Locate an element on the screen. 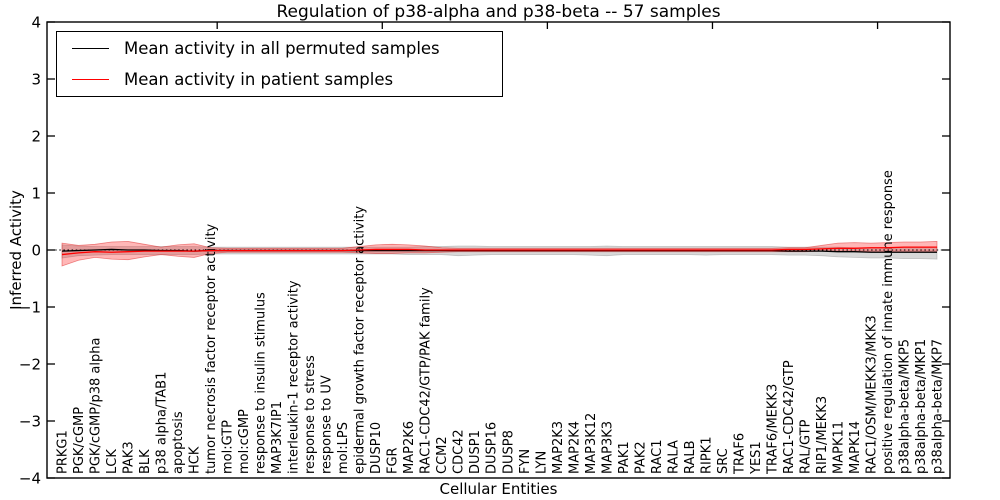  x-category-label: CDC42 is located at coordinates (459, 451).